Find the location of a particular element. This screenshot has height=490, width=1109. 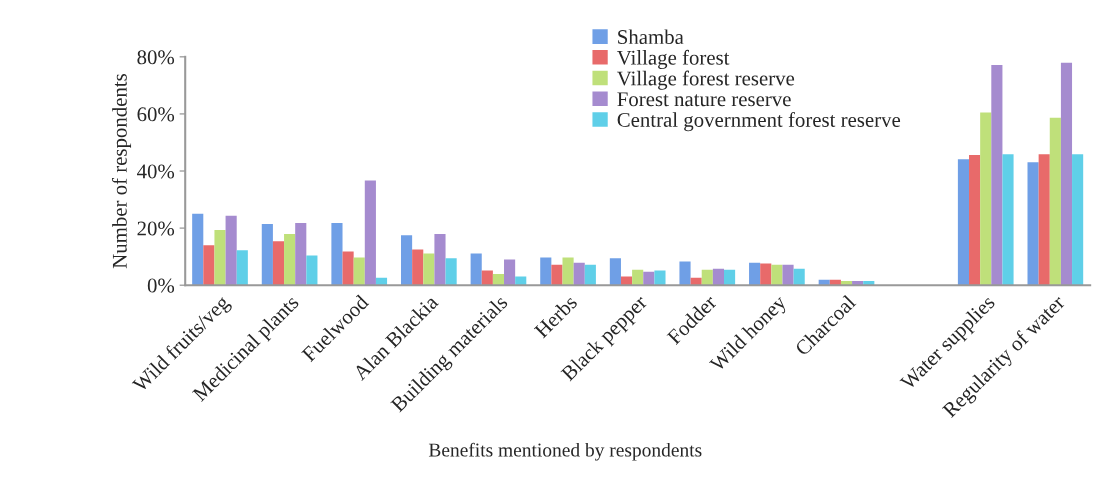

y-tick-label: 80% is located at coordinates (156, 57).